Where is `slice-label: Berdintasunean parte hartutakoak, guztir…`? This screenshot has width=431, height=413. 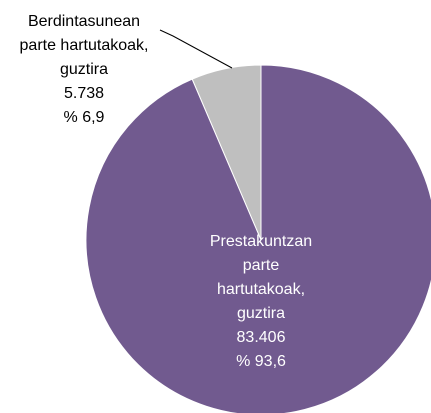
slice-label: Berdintasunean parte hartutakoak, guztir… is located at coordinates (84, 70).